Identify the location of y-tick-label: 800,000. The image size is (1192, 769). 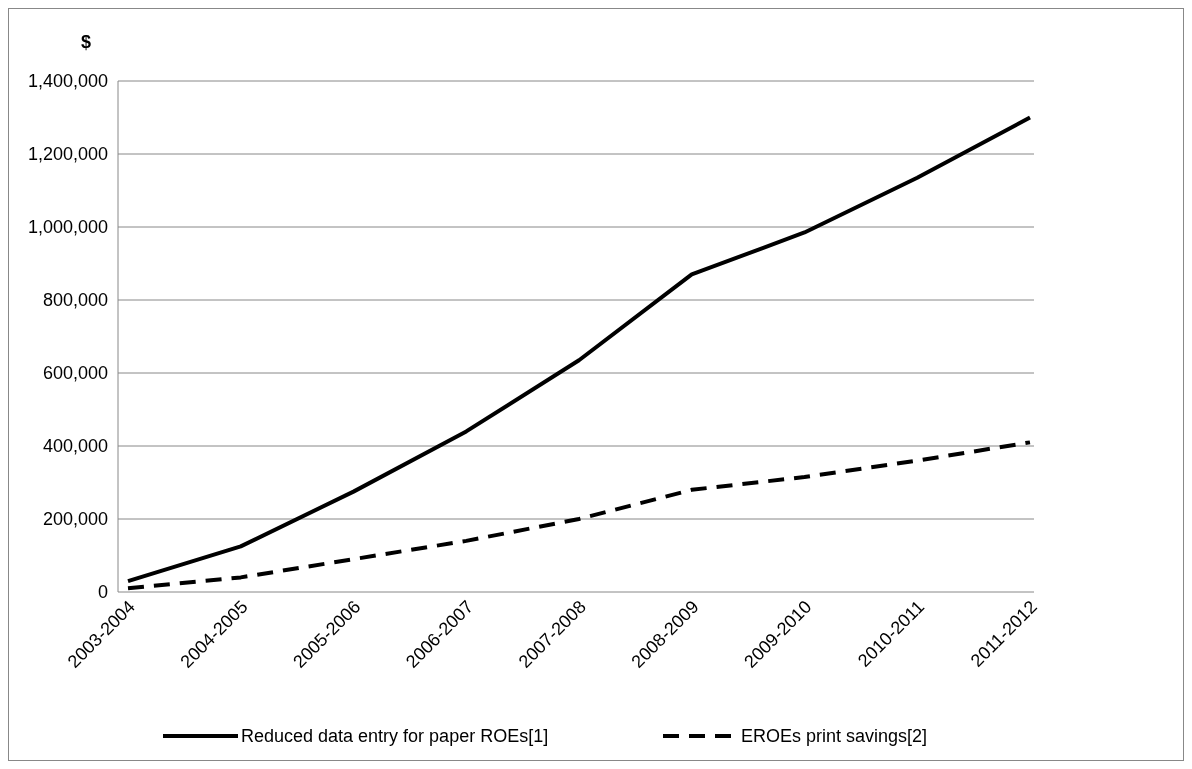
(75, 300).